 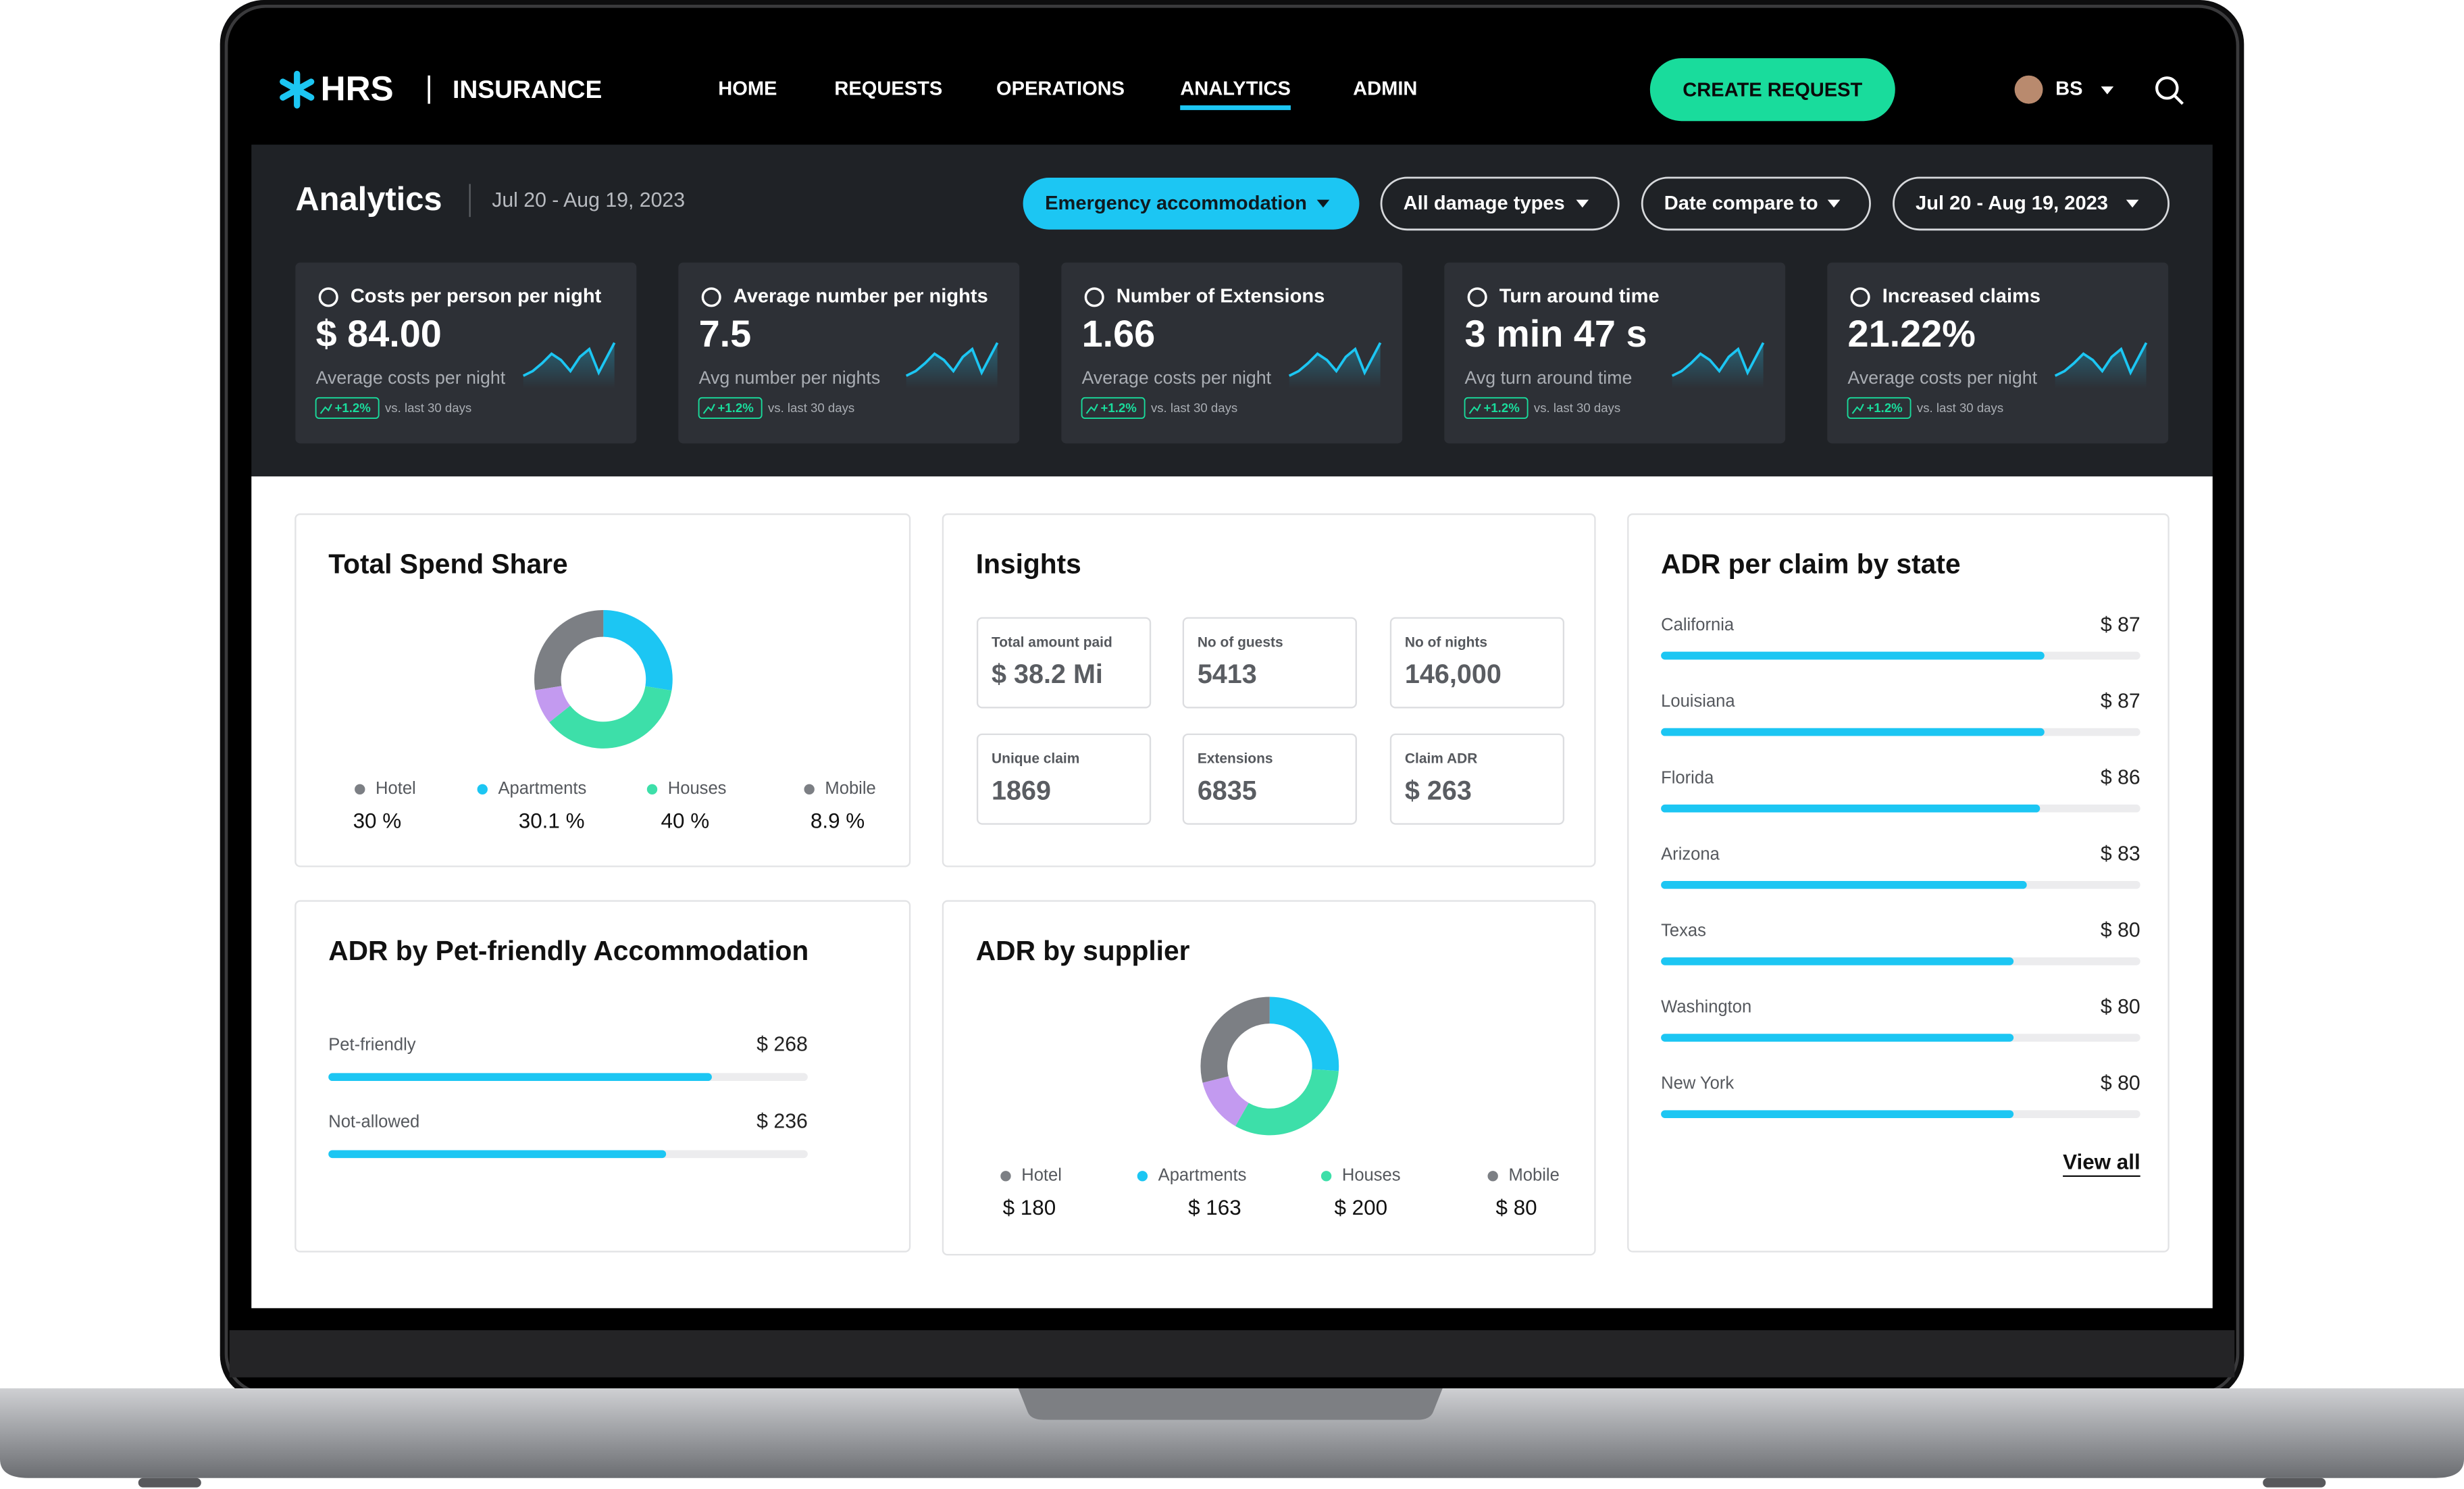 I want to click on panel-title: Total Spend Share, so click(x=447, y=564).